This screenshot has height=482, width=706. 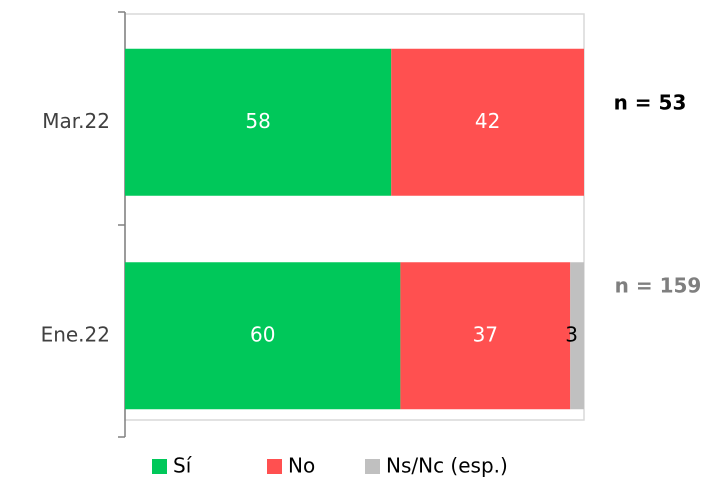 I want to click on value-label: 60, so click(x=262, y=334).